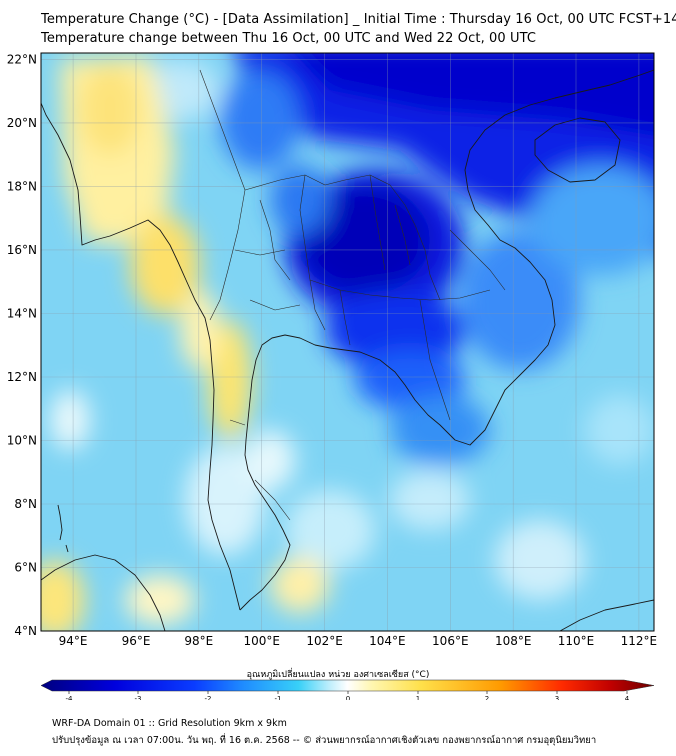 The height and width of the screenshot is (756, 676). Describe the element at coordinates (22, 59) in the screenshot. I see `lat-tick-22: 22°N` at that location.